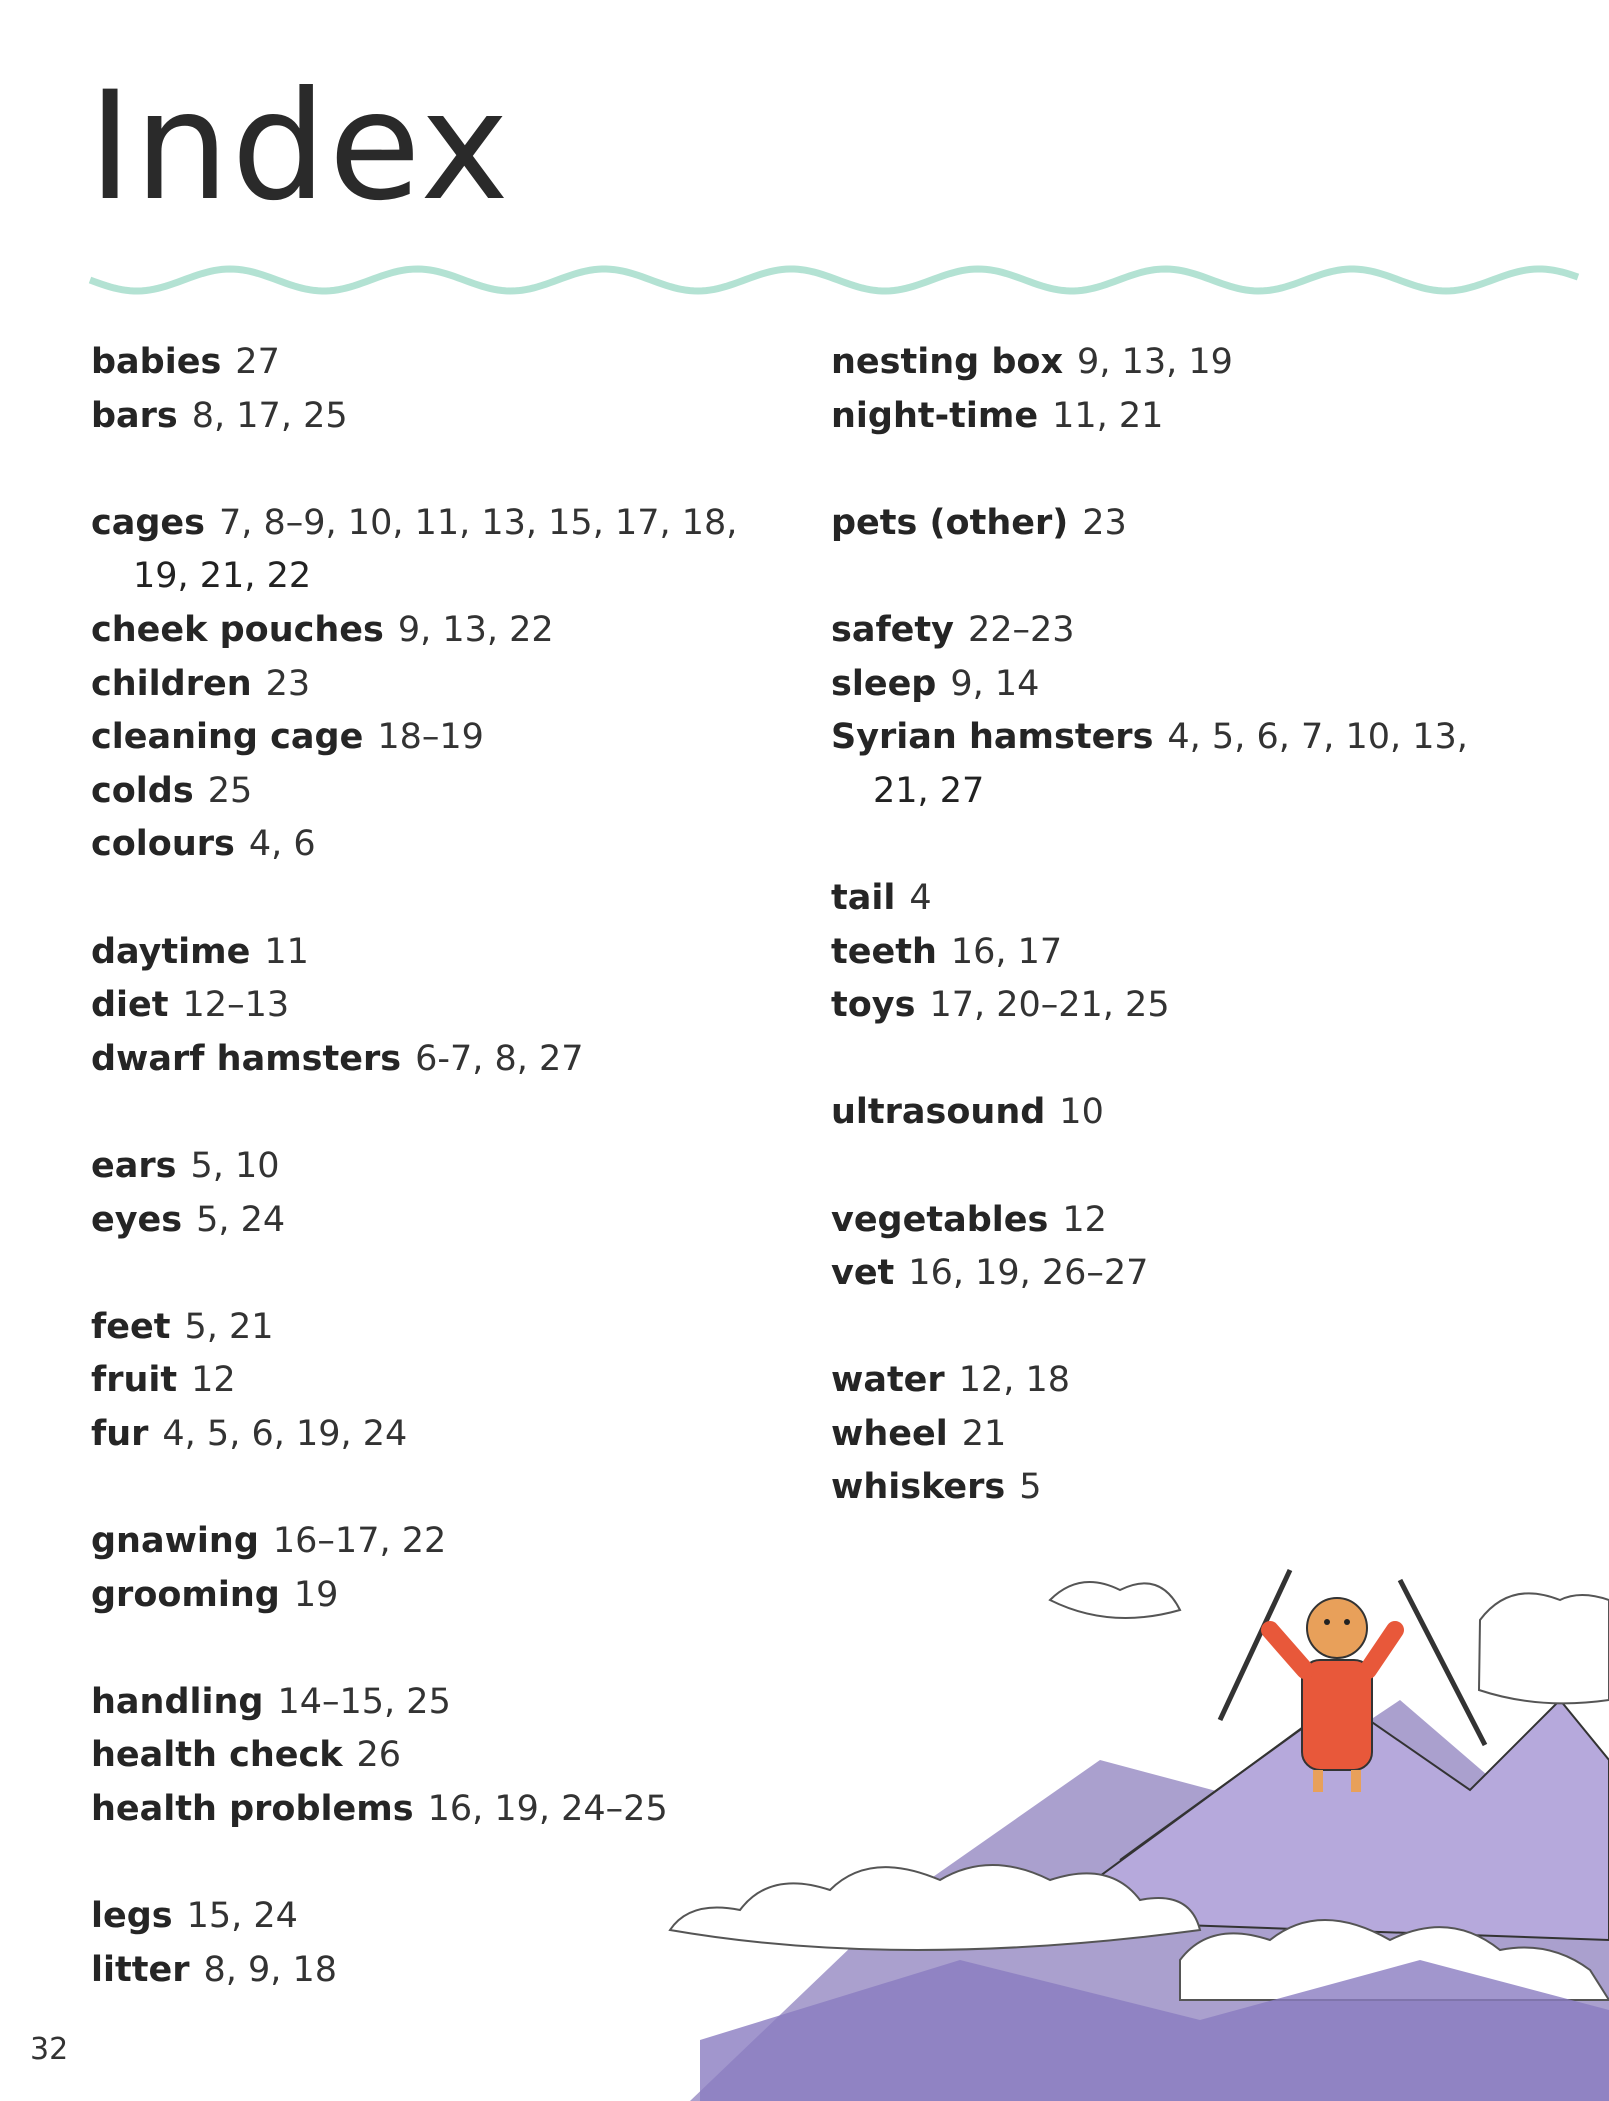 This screenshot has width=1609, height=2101. What do you see at coordinates (992, 737) in the screenshot?
I see `entry-term: Syrian hamsters` at bounding box center [992, 737].